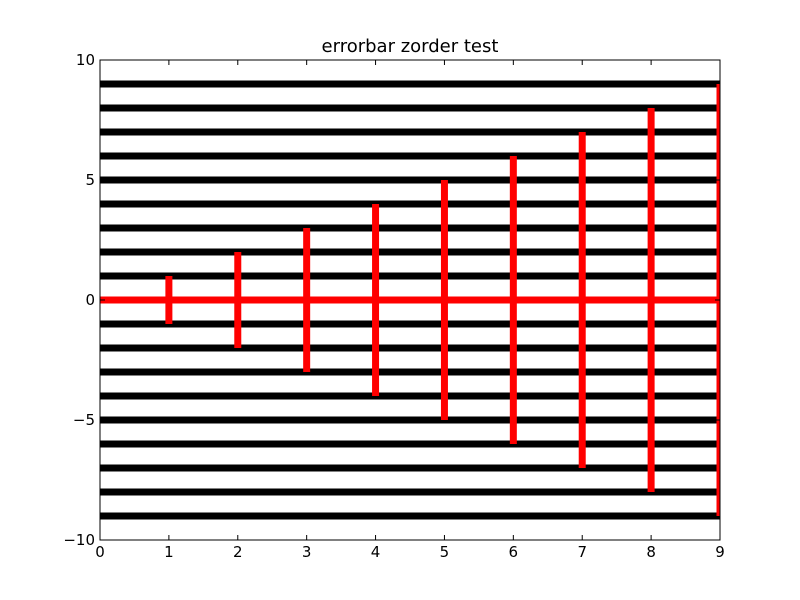  What do you see at coordinates (100, 552) in the screenshot?
I see `x-tick-label-0: 0` at bounding box center [100, 552].